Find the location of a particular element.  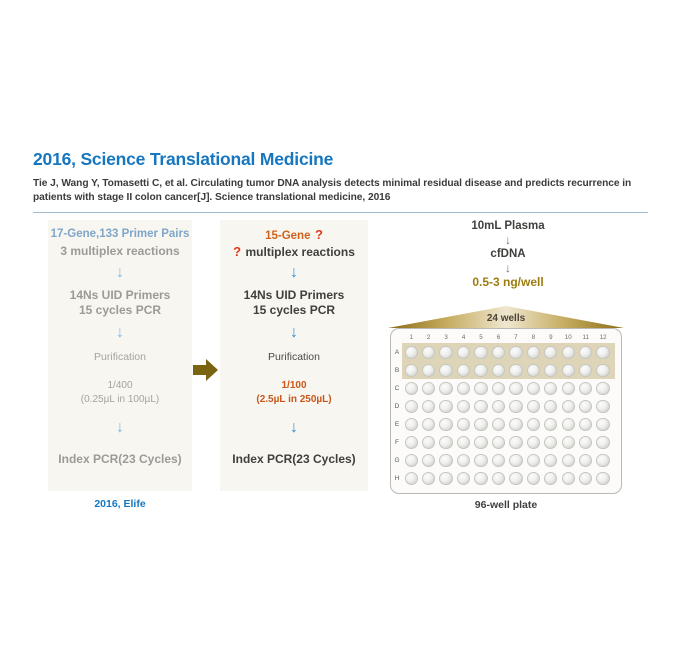

mid-arrow-3: ↓ is located at coordinates (294, 427).